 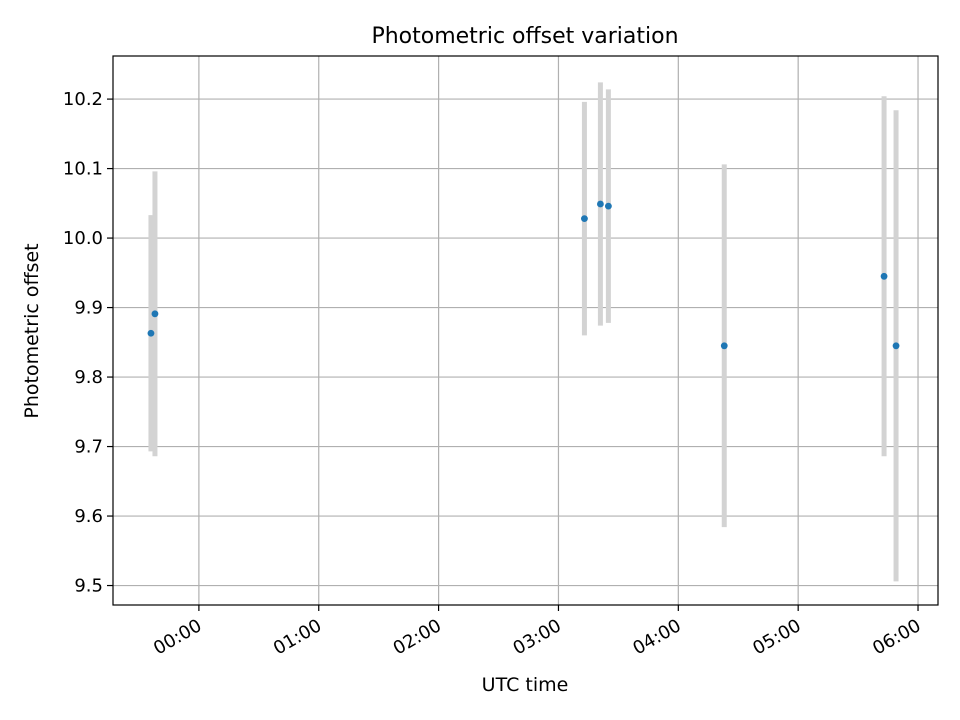 I want to click on y-tick-label: 10.2, so click(x=83, y=99).